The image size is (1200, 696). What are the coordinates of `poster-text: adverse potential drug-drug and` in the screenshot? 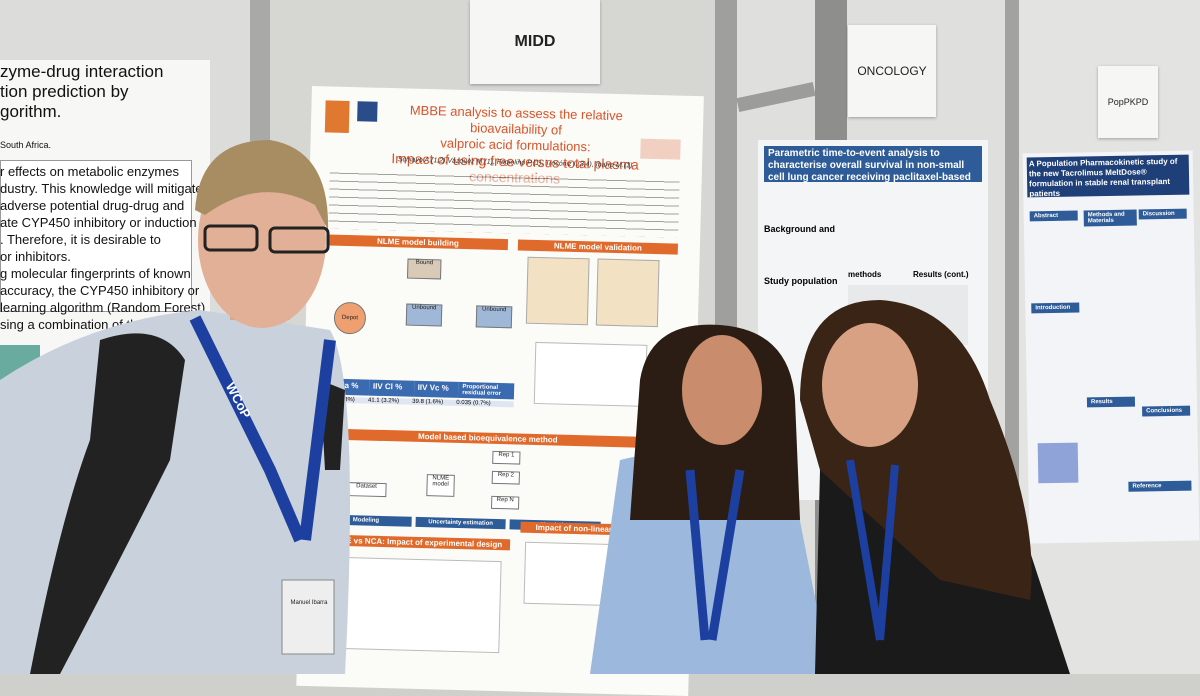 It's located at (92, 205).